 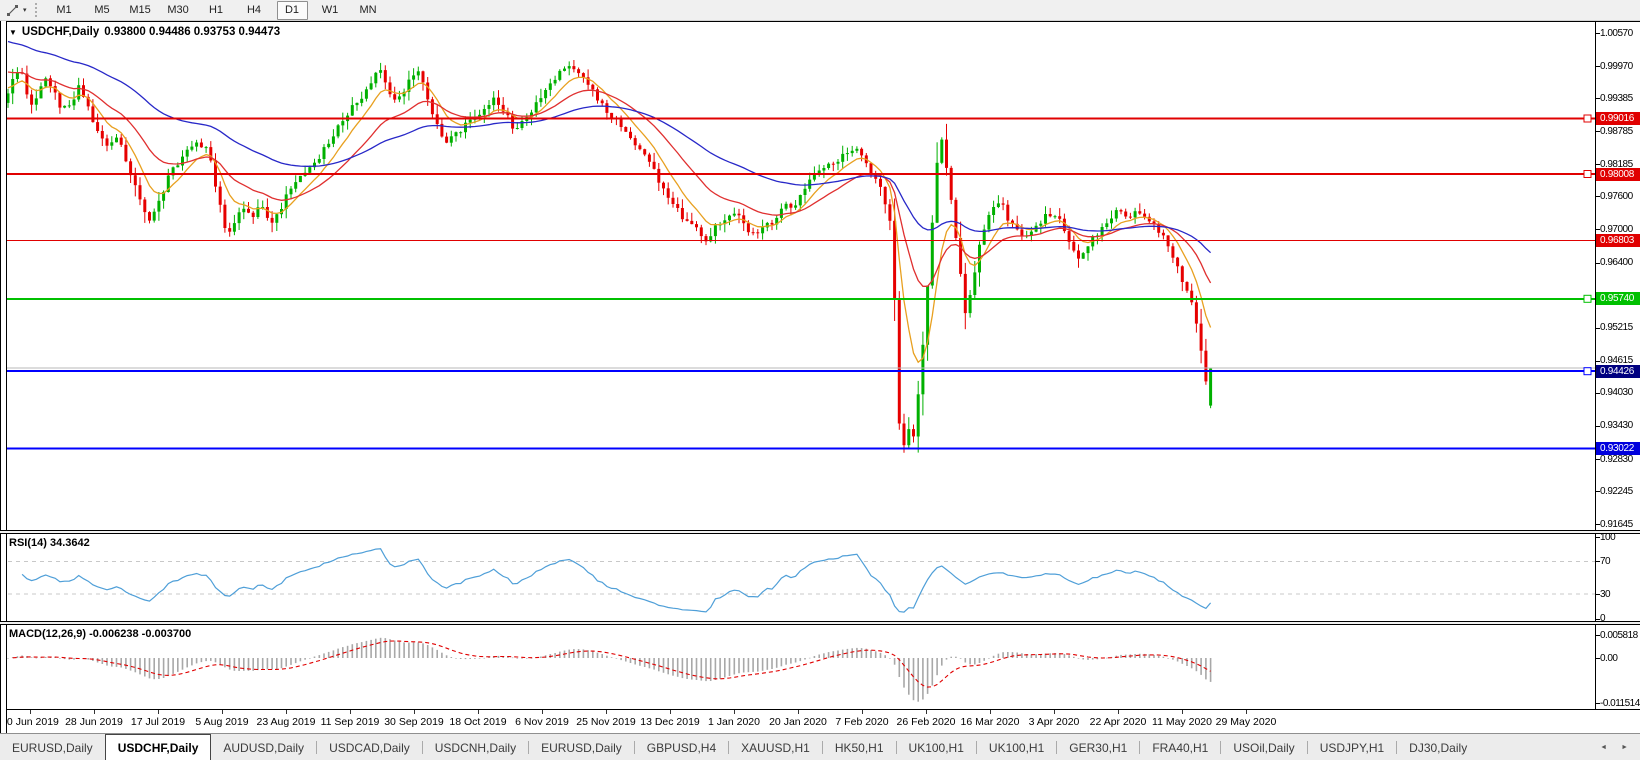 I want to click on timeframe-button-H4: H4, so click(x=254, y=9).